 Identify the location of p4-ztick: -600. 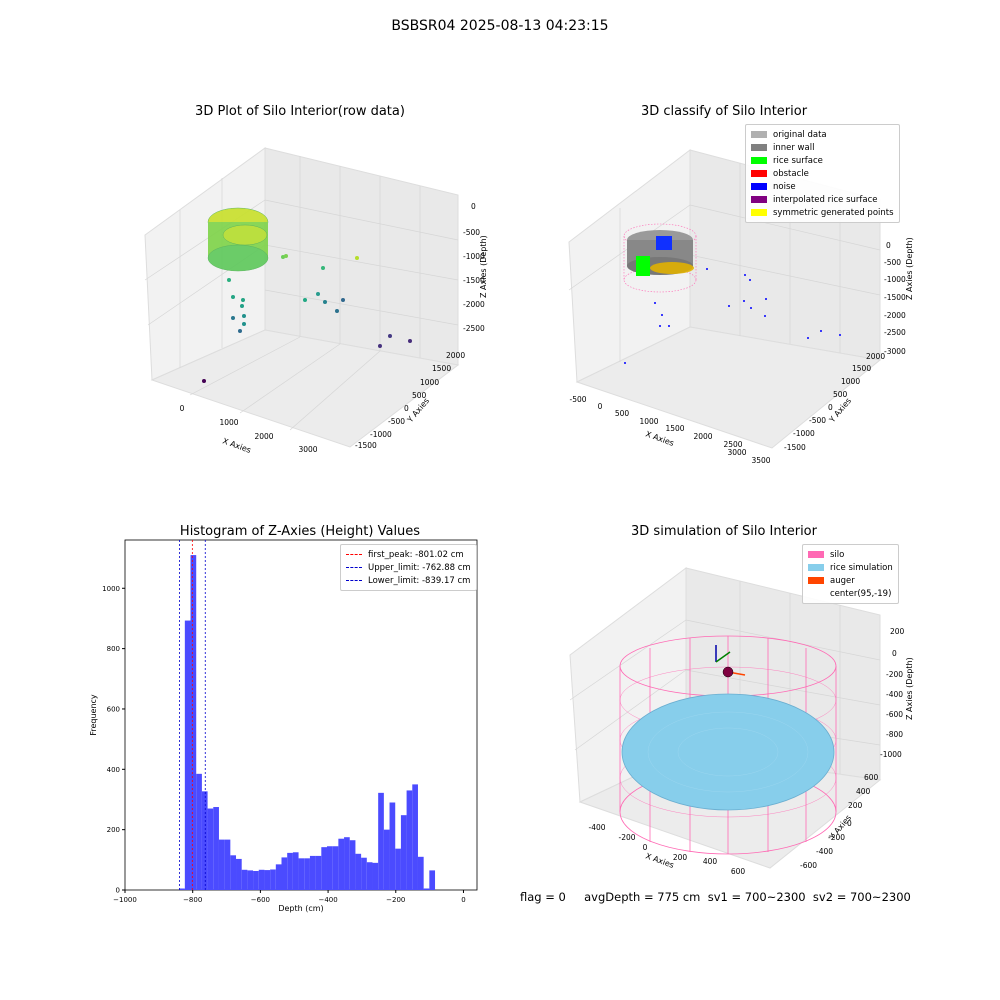
(894, 714).